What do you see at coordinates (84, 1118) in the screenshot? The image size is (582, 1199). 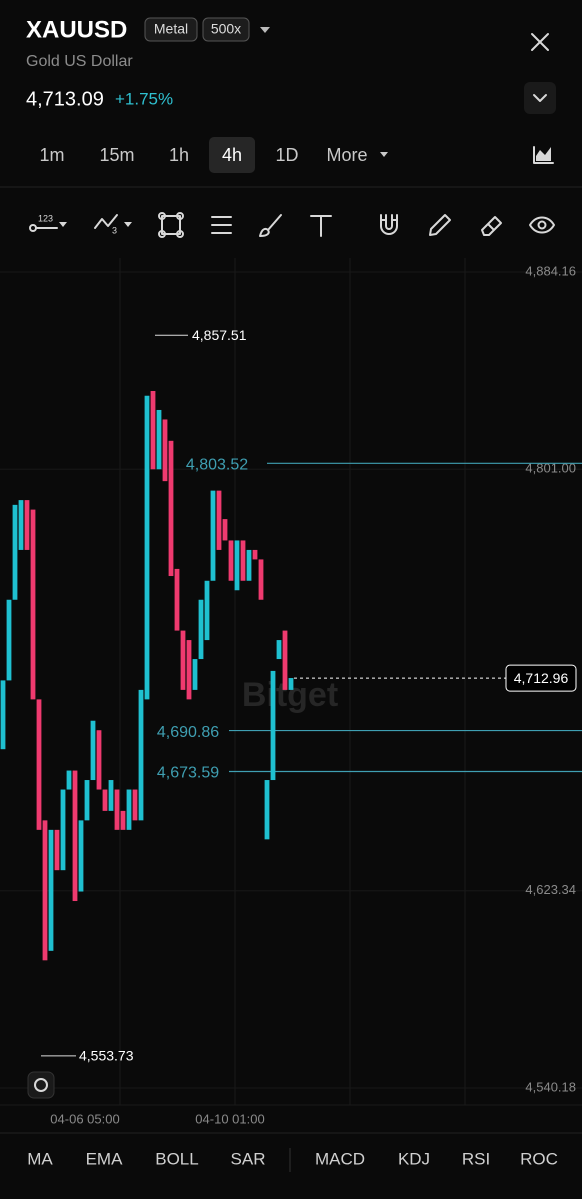 I see `x-tick-label: 04-06 05:00` at bounding box center [84, 1118].